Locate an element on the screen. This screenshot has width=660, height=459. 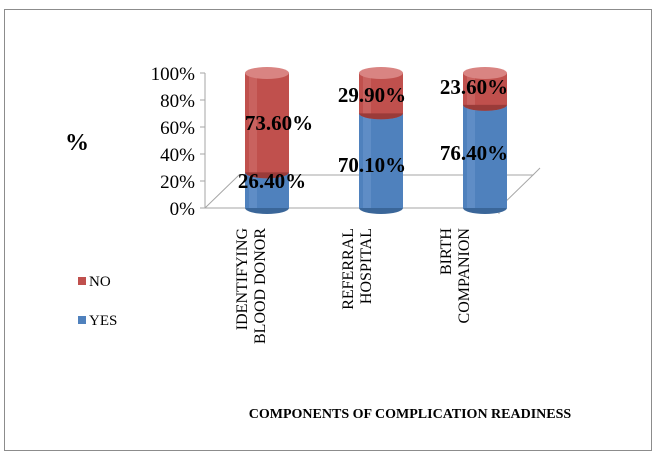
category-label-line: HOSPITAL is located at coordinates (366, 266).